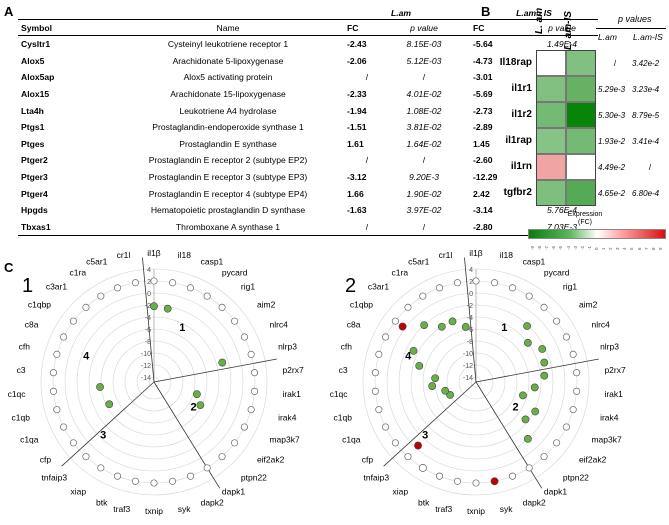 Image resolution: width=669 pixels, height=525 pixels. What do you see at coordinates (593, 460) in the screenshot?
I see `radar-category-label: eif2ak2` at bounding box center [593, 460].